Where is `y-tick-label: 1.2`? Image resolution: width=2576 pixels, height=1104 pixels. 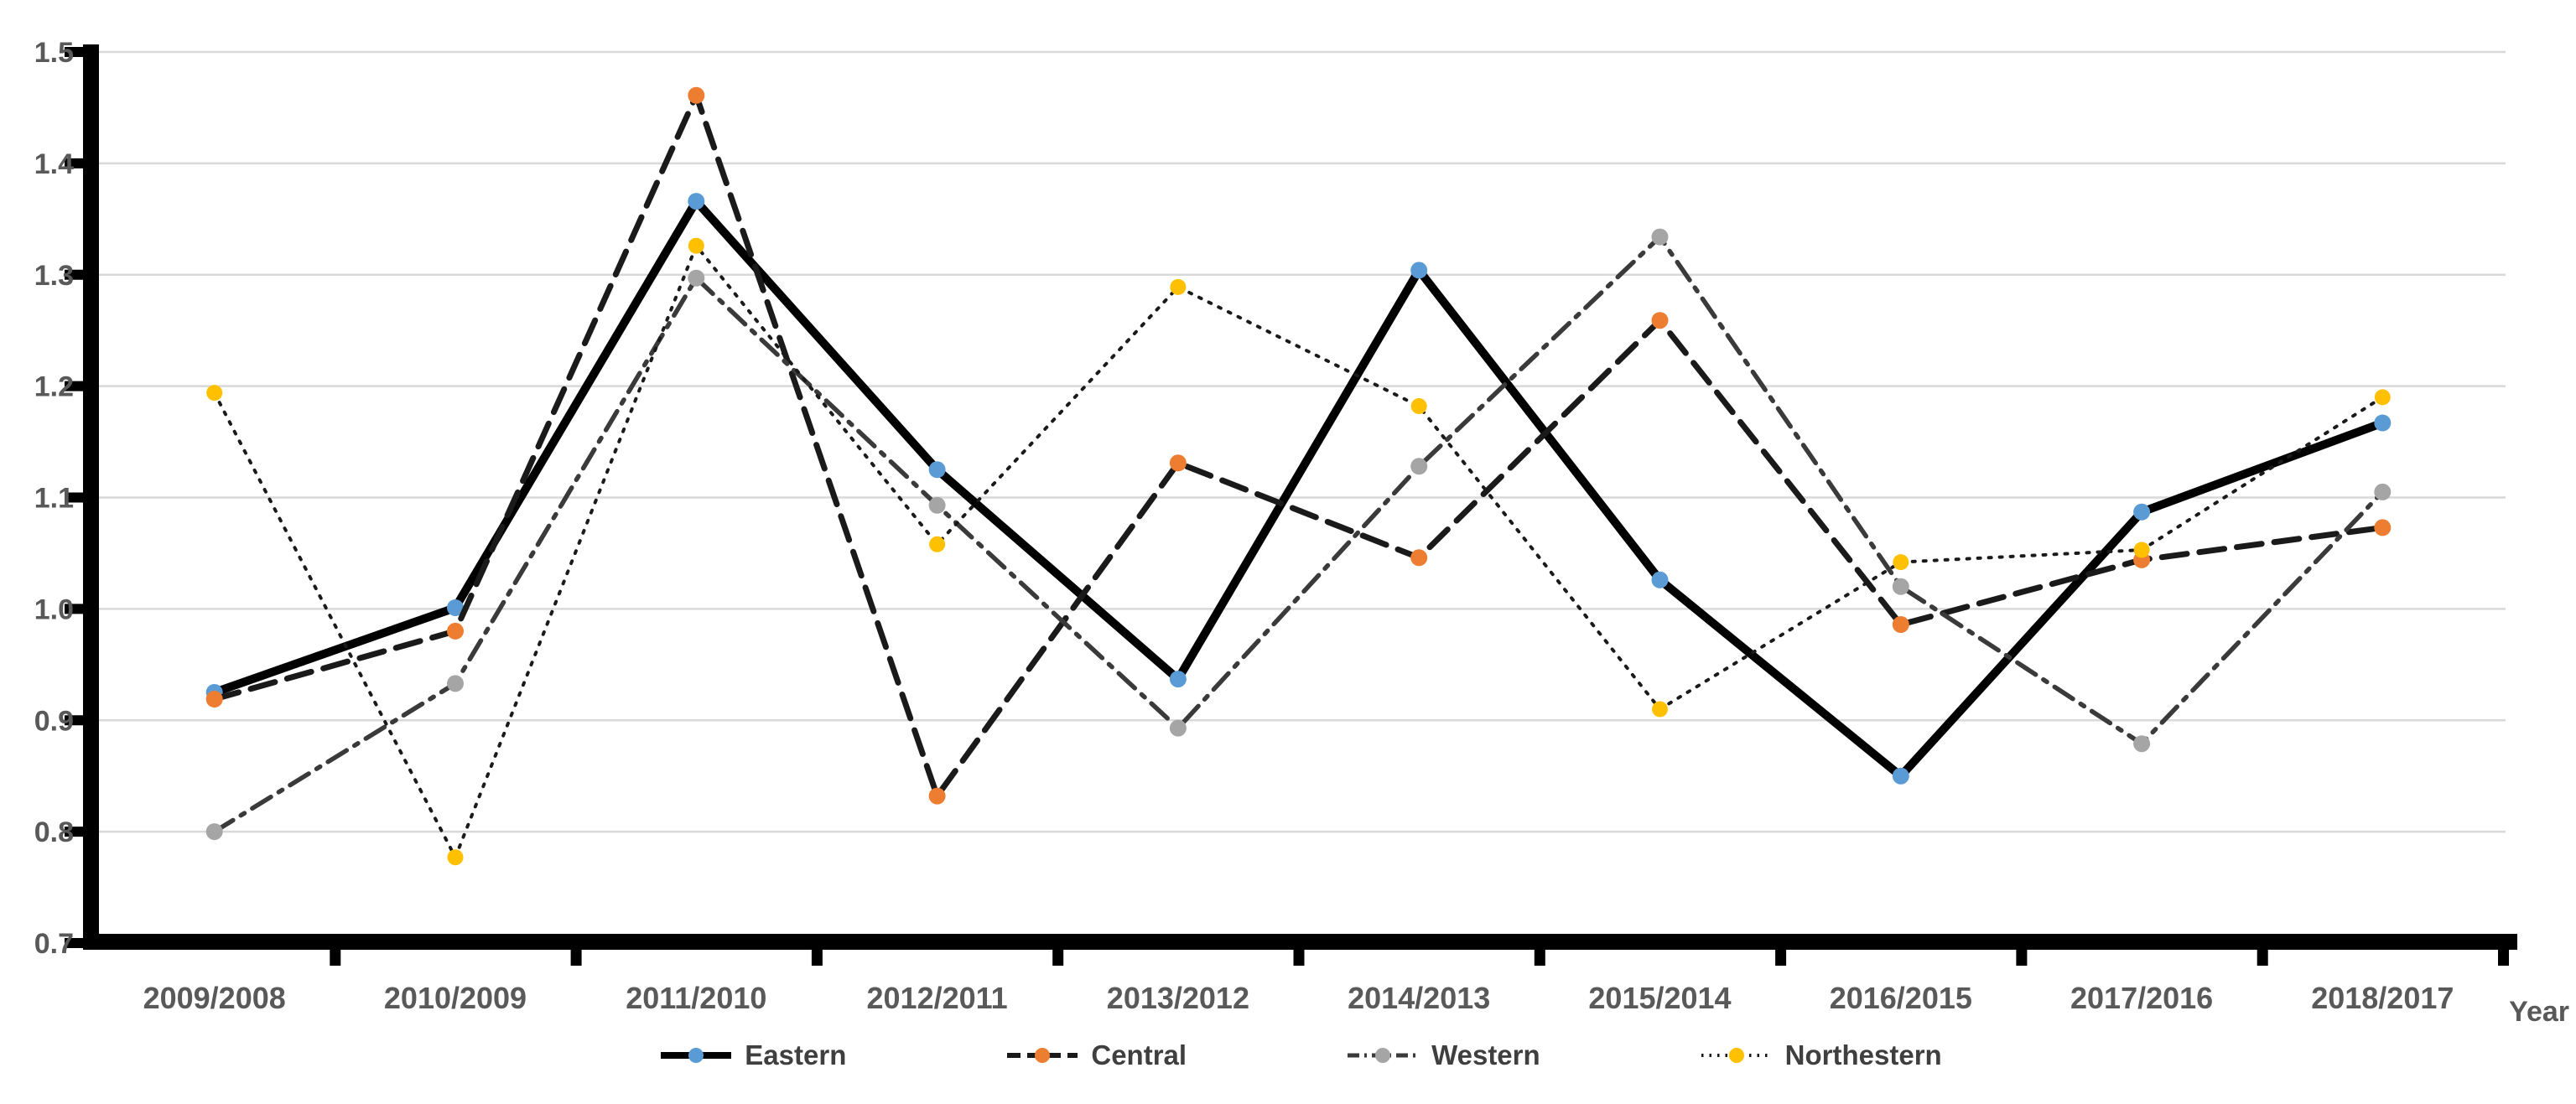 y-tick-label: 1.2 is located at coordinates (54, 387).